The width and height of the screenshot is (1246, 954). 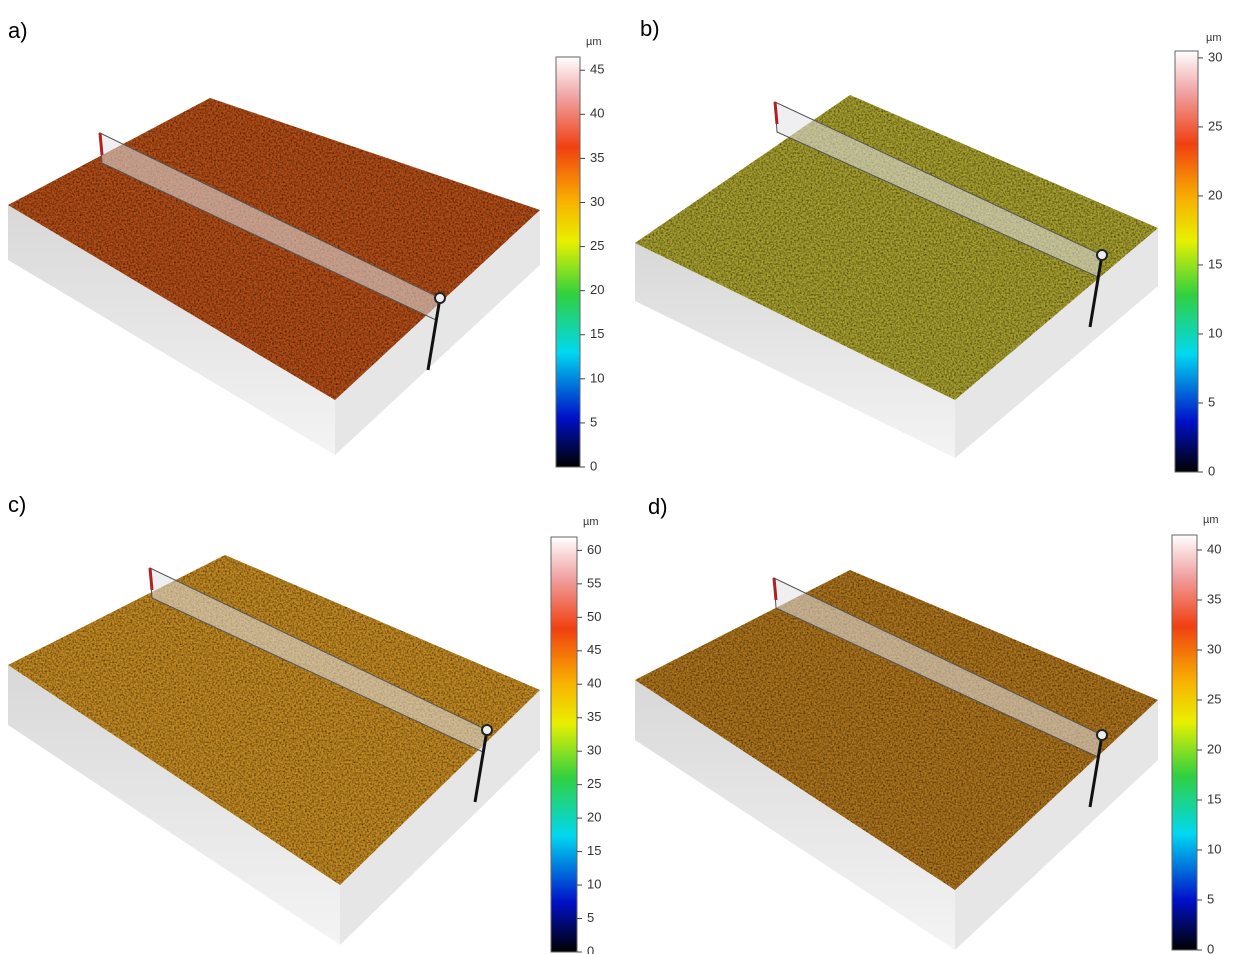 I want to click on tick-label: 50, so click(x=594, y=616).